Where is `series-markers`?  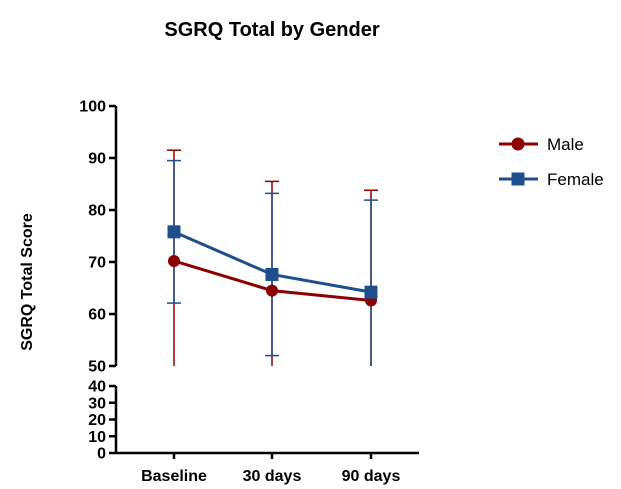
series-markers is located at coordinates (272, 266).